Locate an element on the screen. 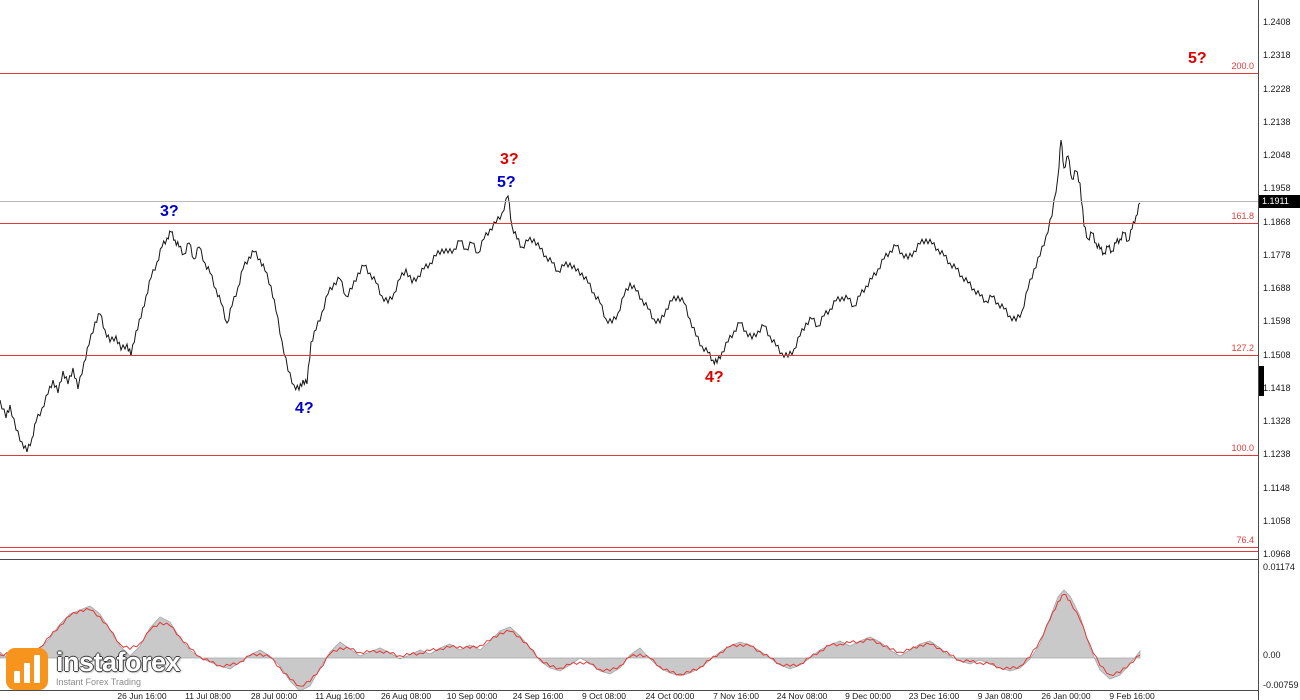  price-axis-tick: 1.1058 is located at coordinates (1277, 520).